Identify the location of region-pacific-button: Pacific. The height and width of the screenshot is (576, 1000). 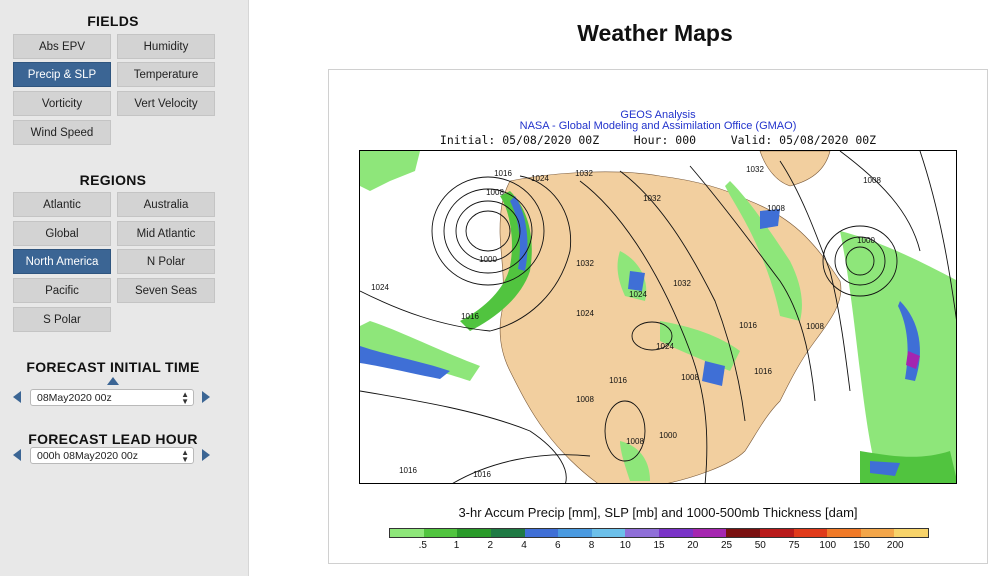
(62, 290).